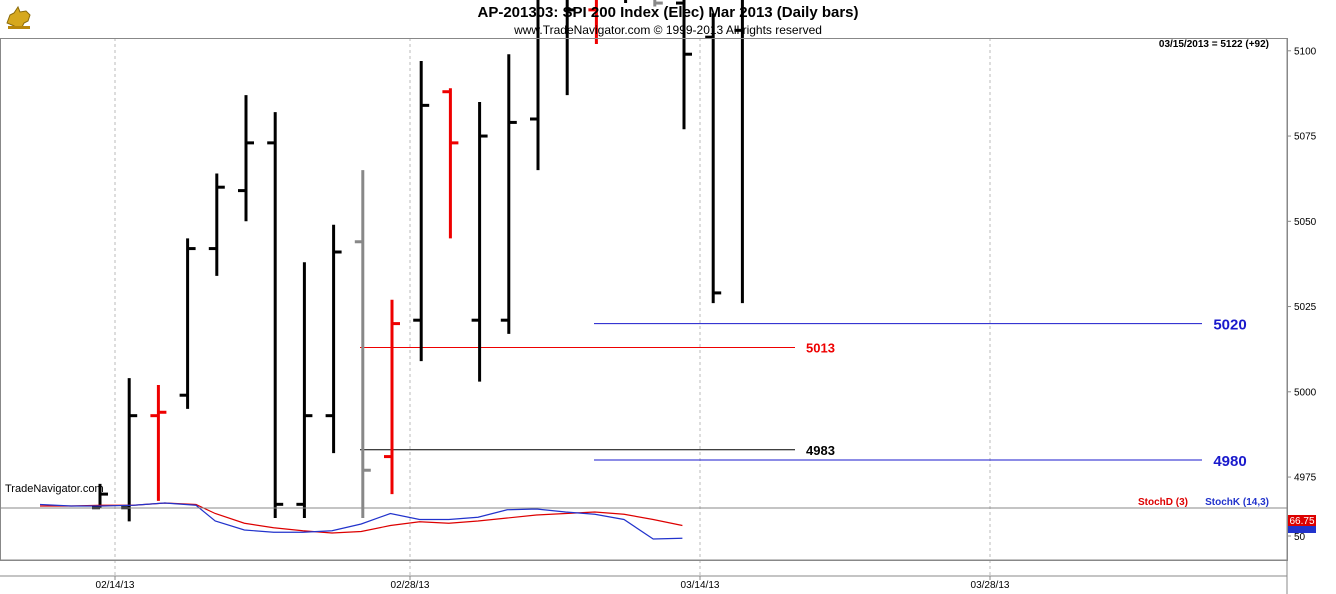  What do you see at coordinates (1300, 537) in the screenshot?
I see `stoch-tick-label: 50` at bounding box center [1300, 537].